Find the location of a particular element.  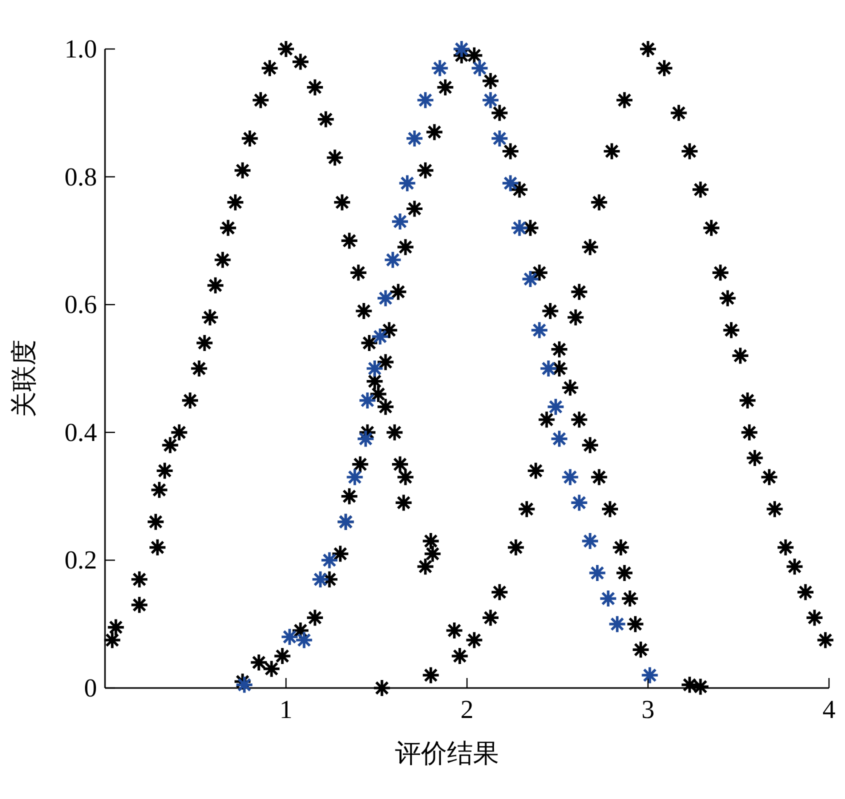

y-tick-label: 0.6 is located at coordinates (80, 305).